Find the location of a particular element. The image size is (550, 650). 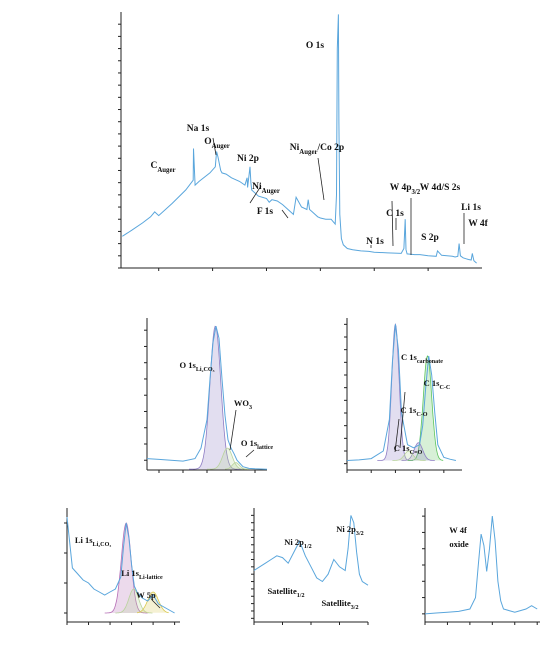

peak-annotation: W 4p3/2 is located at coordinates (405, 189).